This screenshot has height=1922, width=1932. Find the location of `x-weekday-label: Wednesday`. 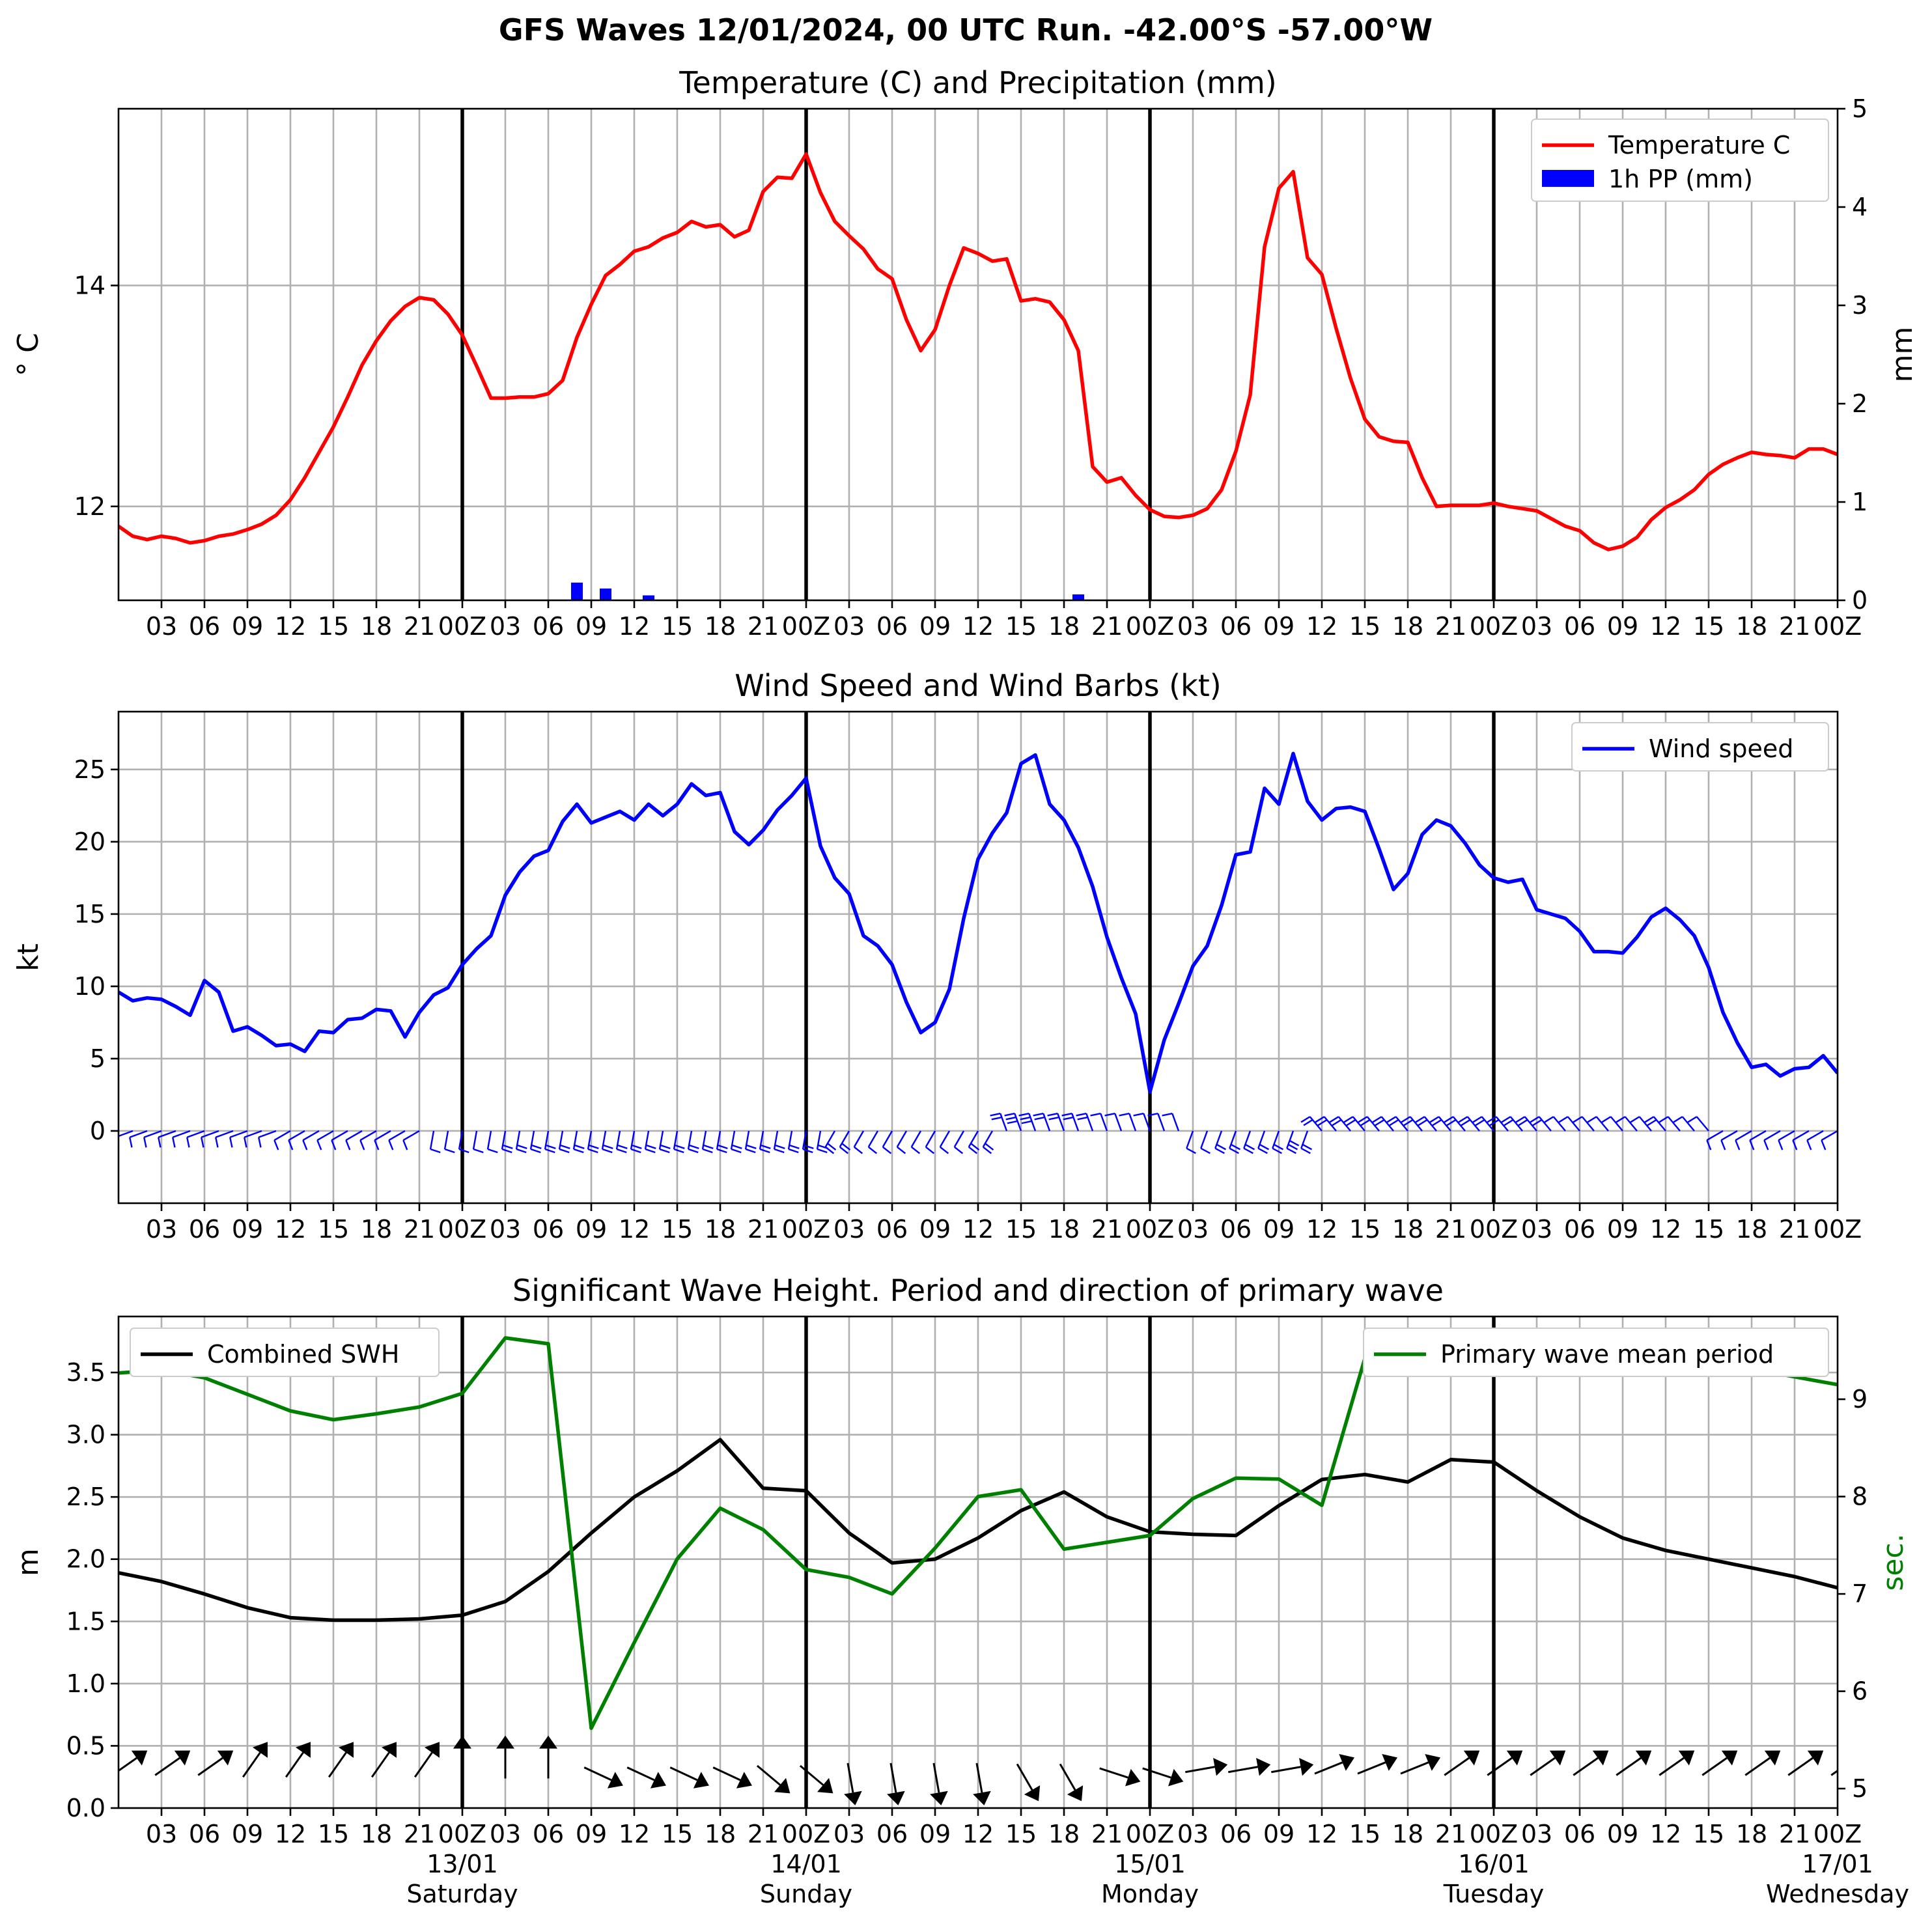

x-weekday-label: Wednesday is located at coordinates (1838, 1894).